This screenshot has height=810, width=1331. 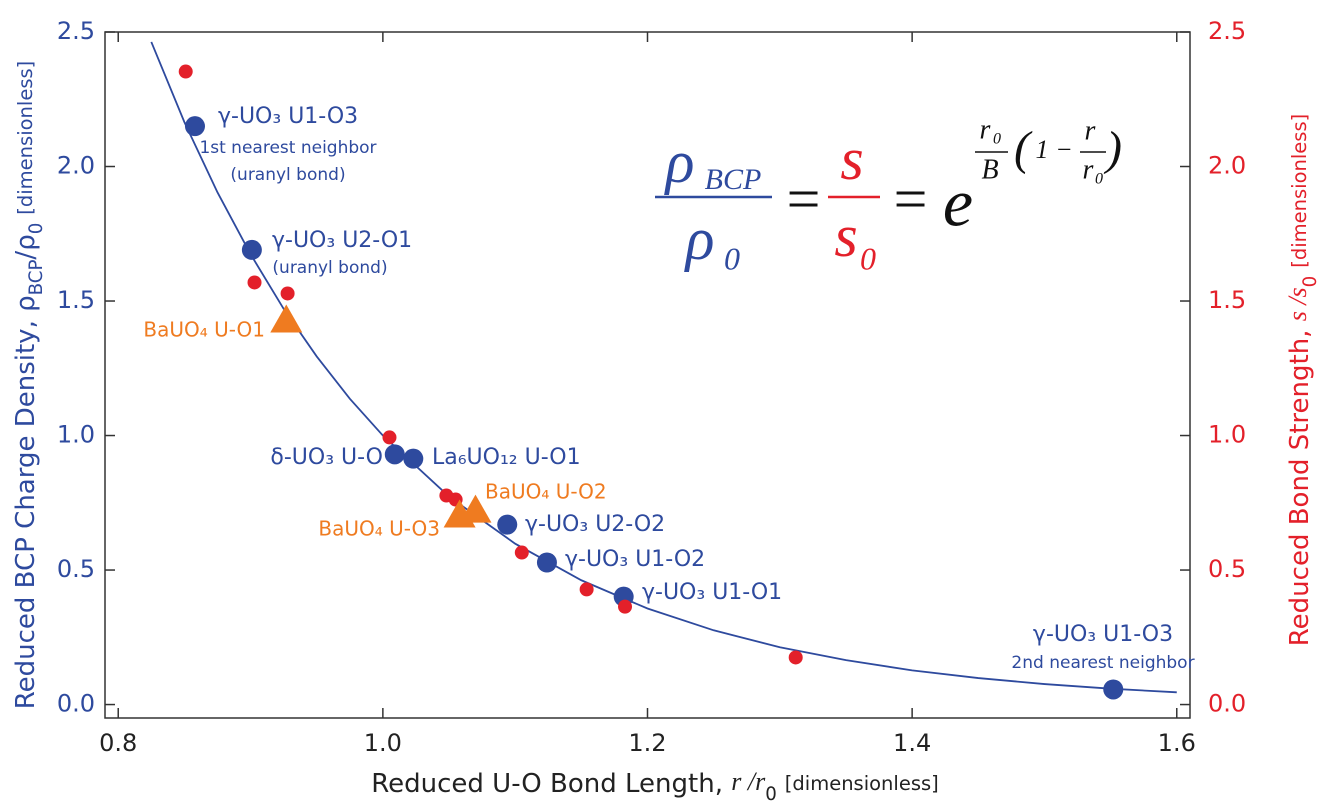 What do you see at coordinates (204, 330) in the screenshot?
I see `point-label: BaUO₄ U-O1` at bounding box center [204, 330].